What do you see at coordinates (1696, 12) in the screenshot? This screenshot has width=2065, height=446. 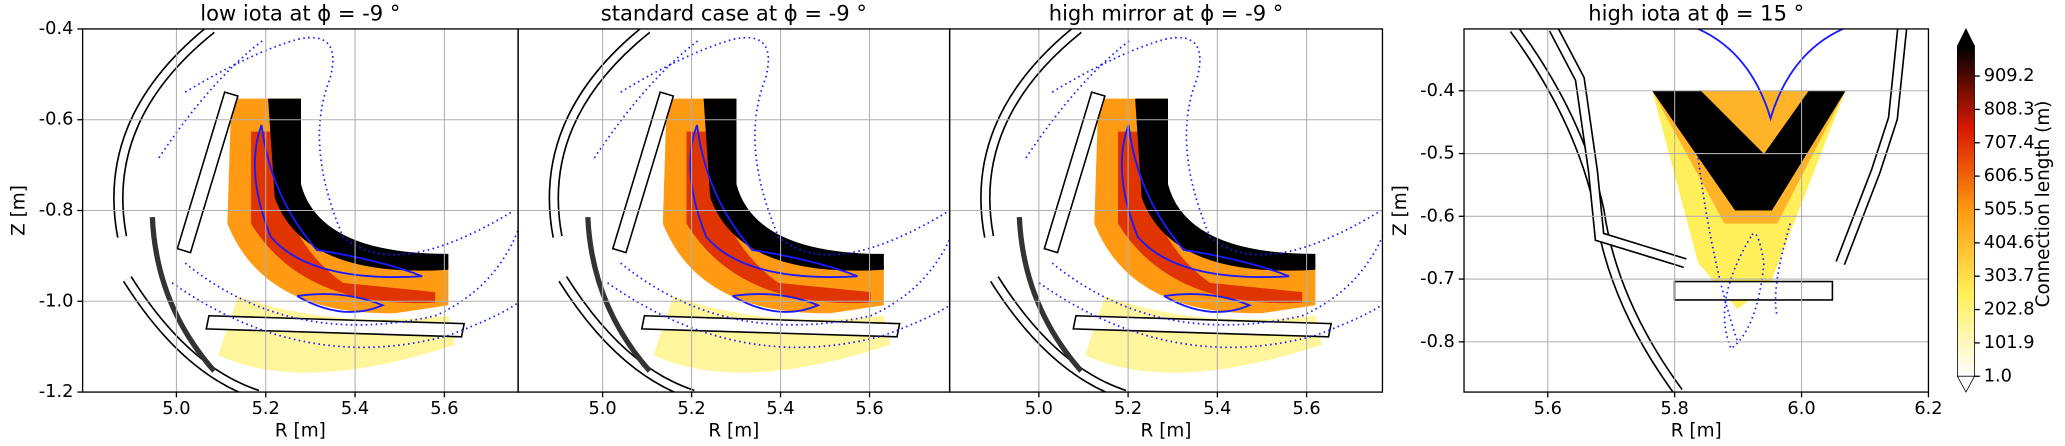 I see `chart-title: high iota at ϕ = 15 °` at bounding box center [1696, 12].